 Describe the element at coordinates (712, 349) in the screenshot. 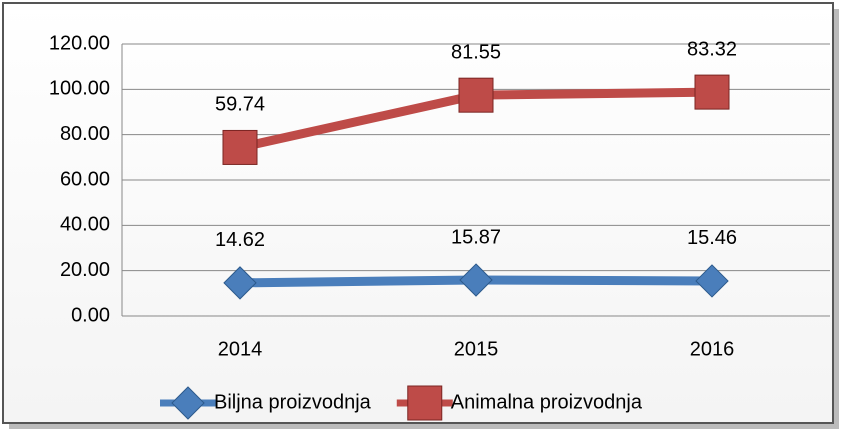

I see `x-tick-label: 2016` at that location.